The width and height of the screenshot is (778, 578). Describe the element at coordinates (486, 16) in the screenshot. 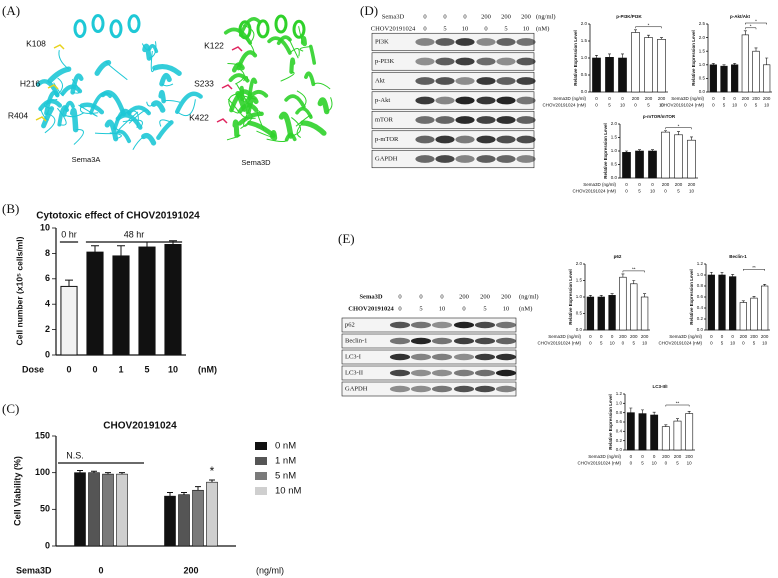

I see `blot-header-value: 200` at that location.